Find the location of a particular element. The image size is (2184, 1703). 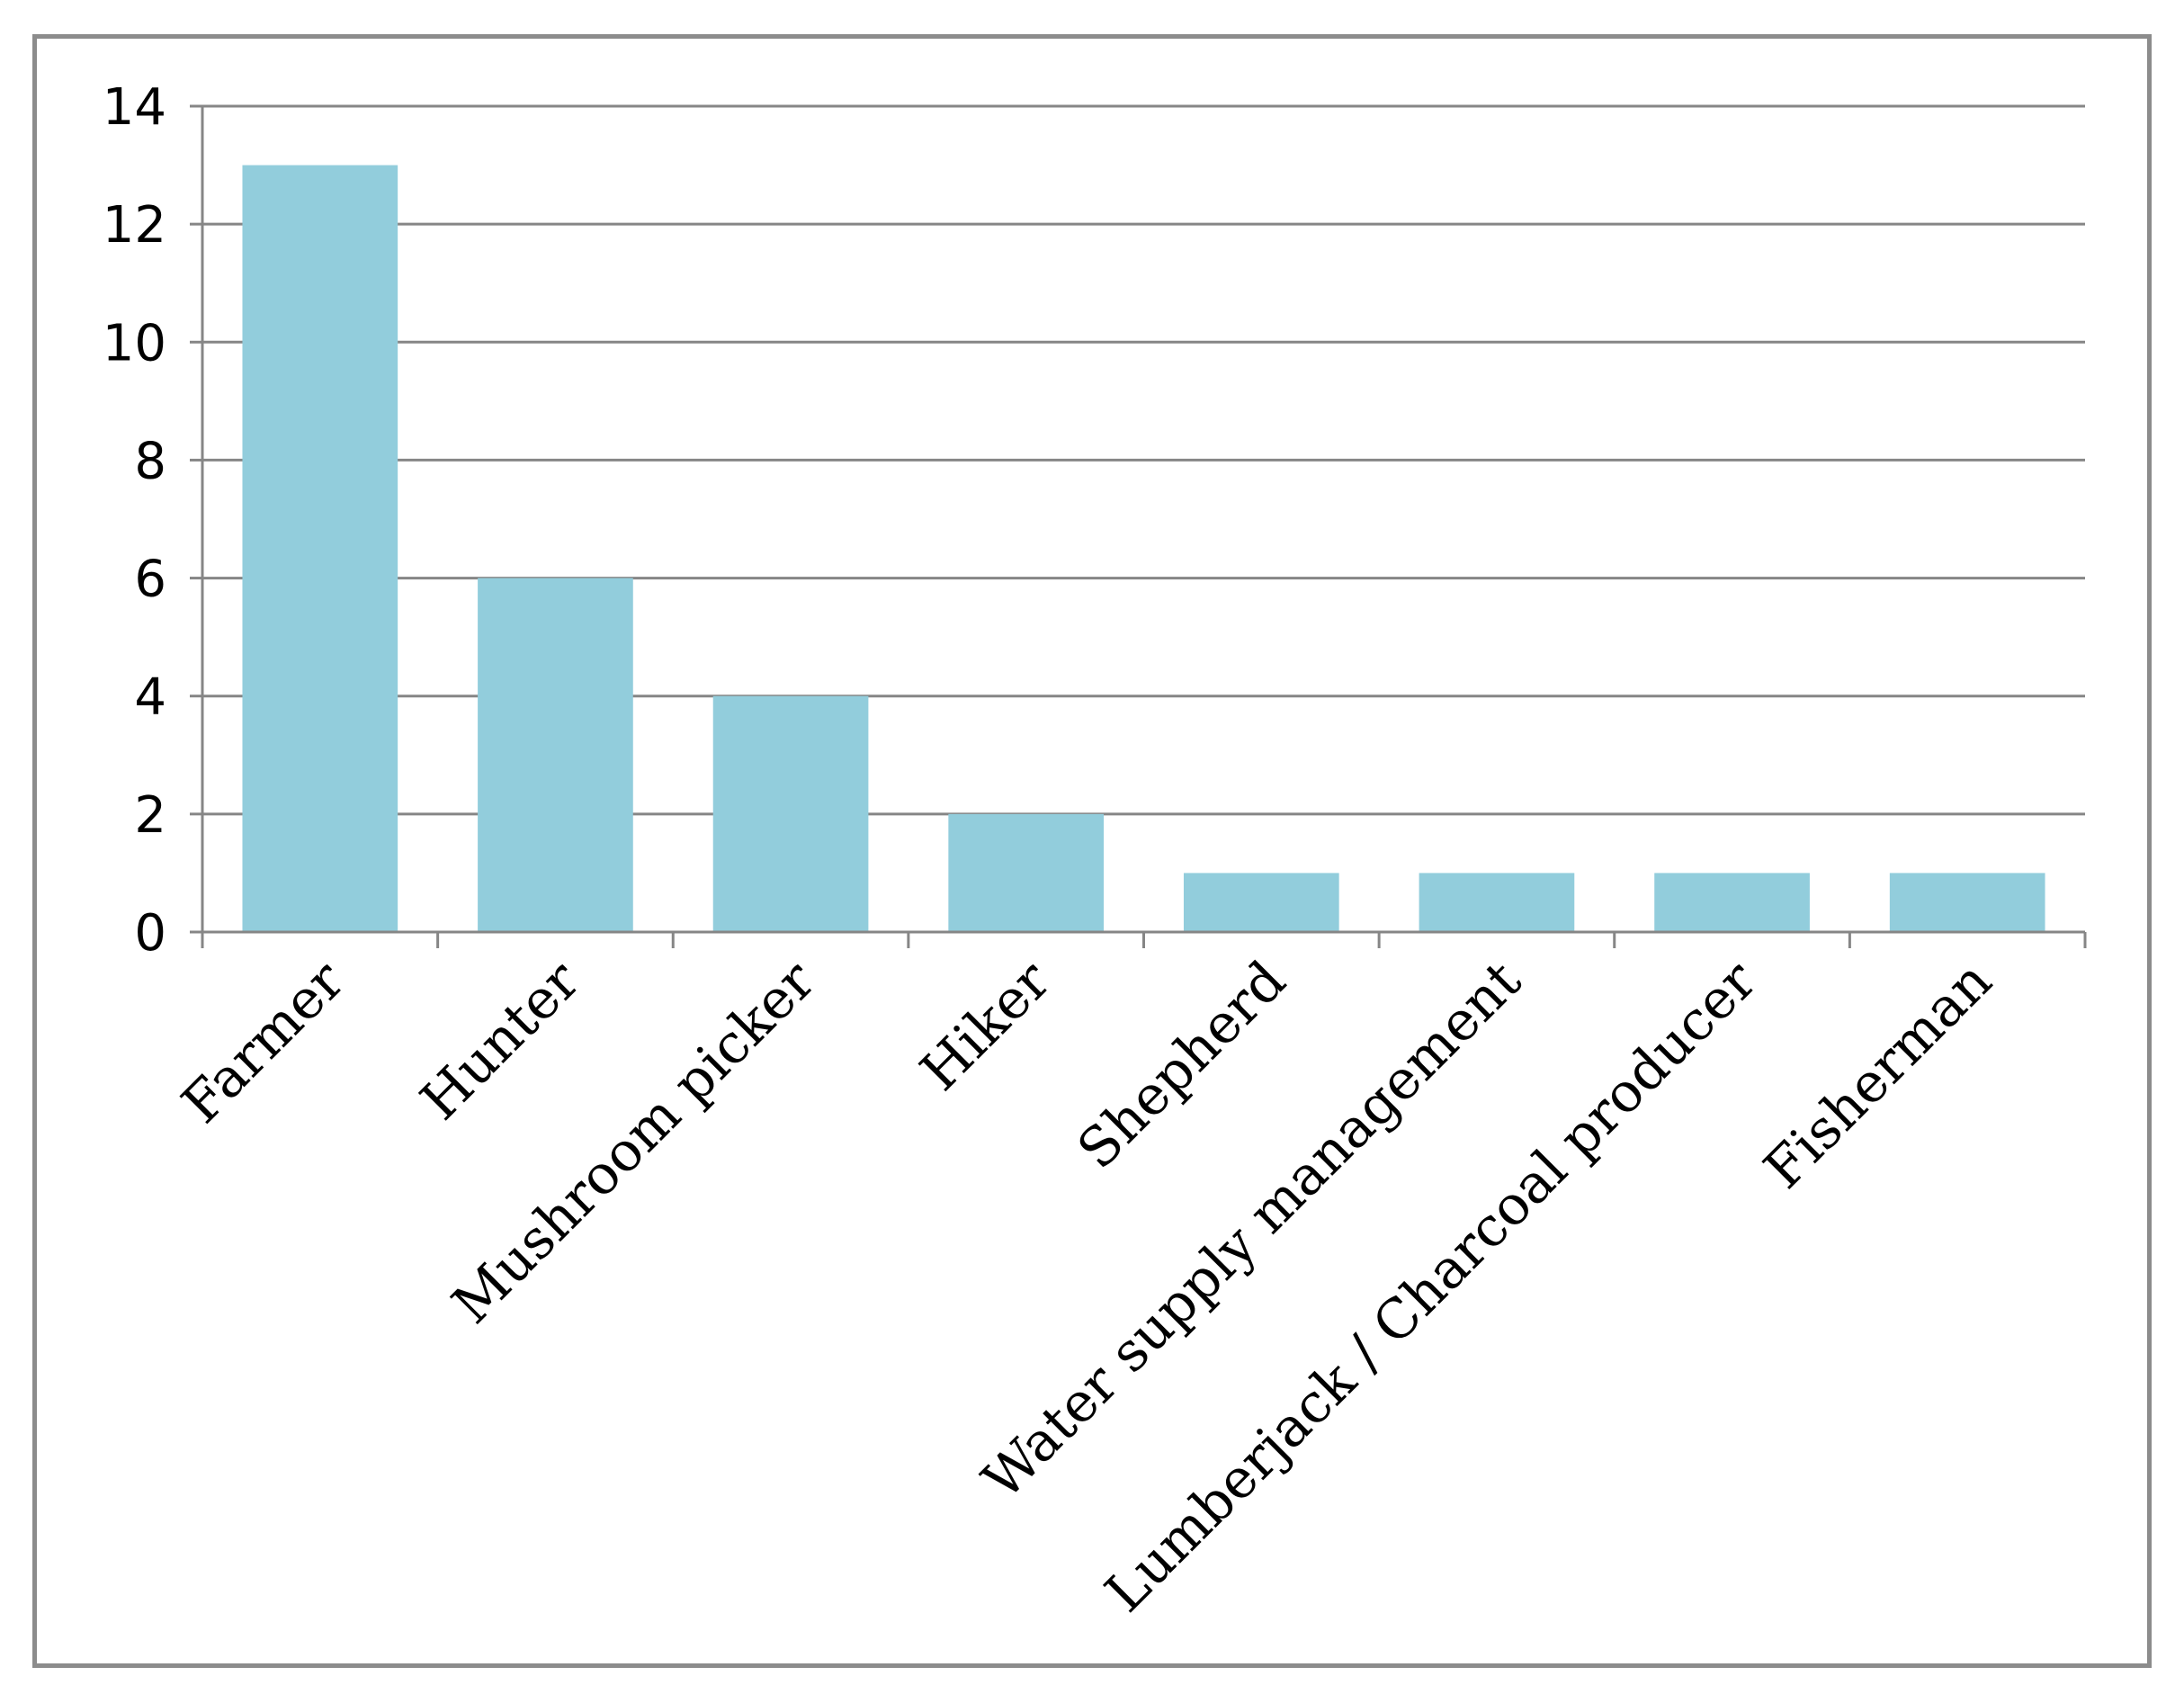

x-category-label: Hiker is located at coordinates (986, 1026).